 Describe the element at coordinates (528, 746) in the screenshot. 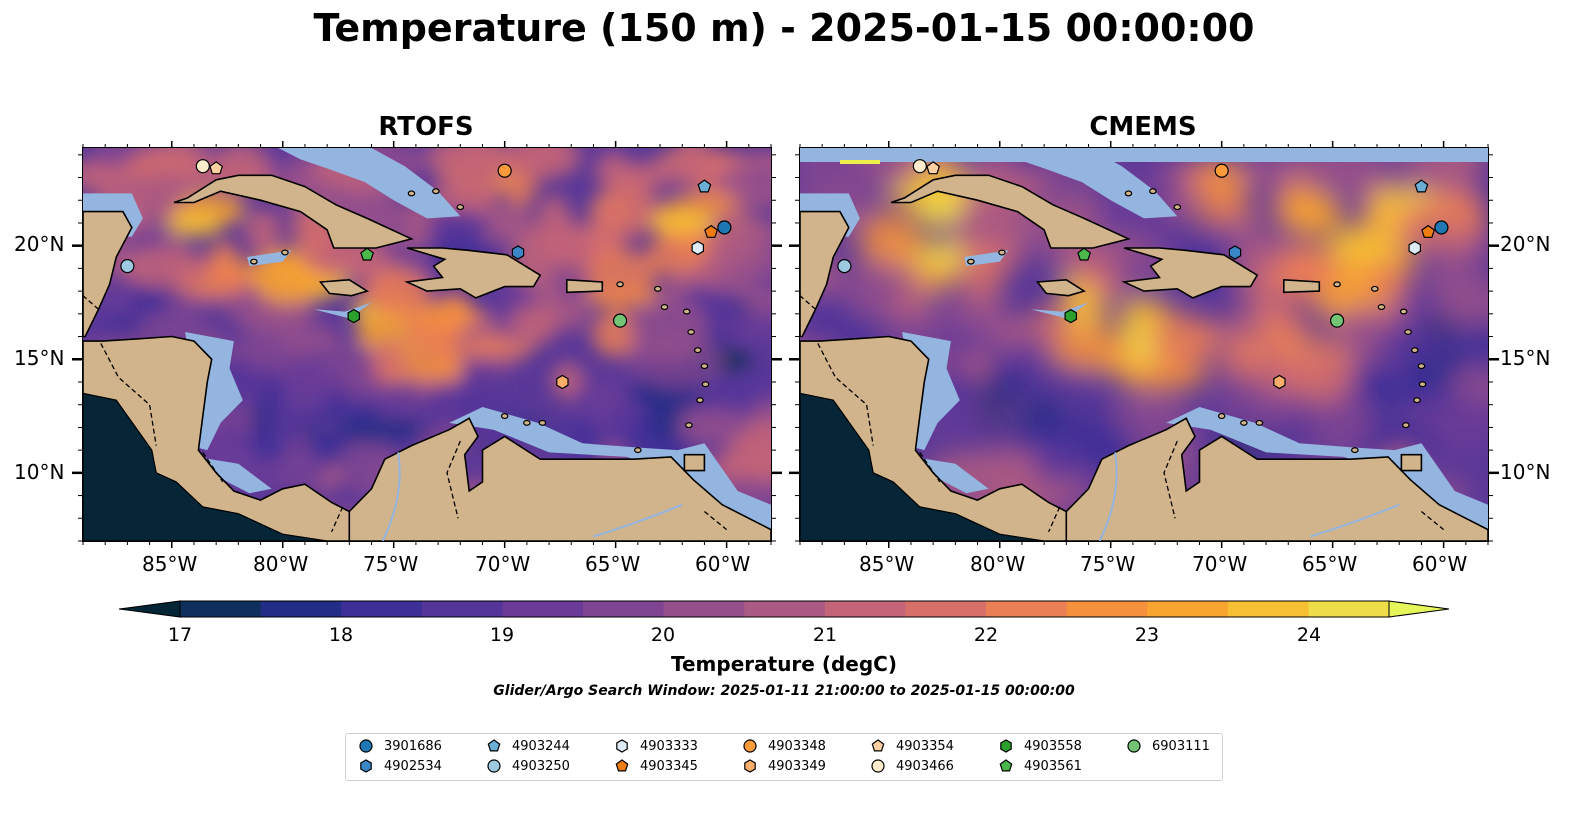

I see `legend-entry: 4903244` at that location.